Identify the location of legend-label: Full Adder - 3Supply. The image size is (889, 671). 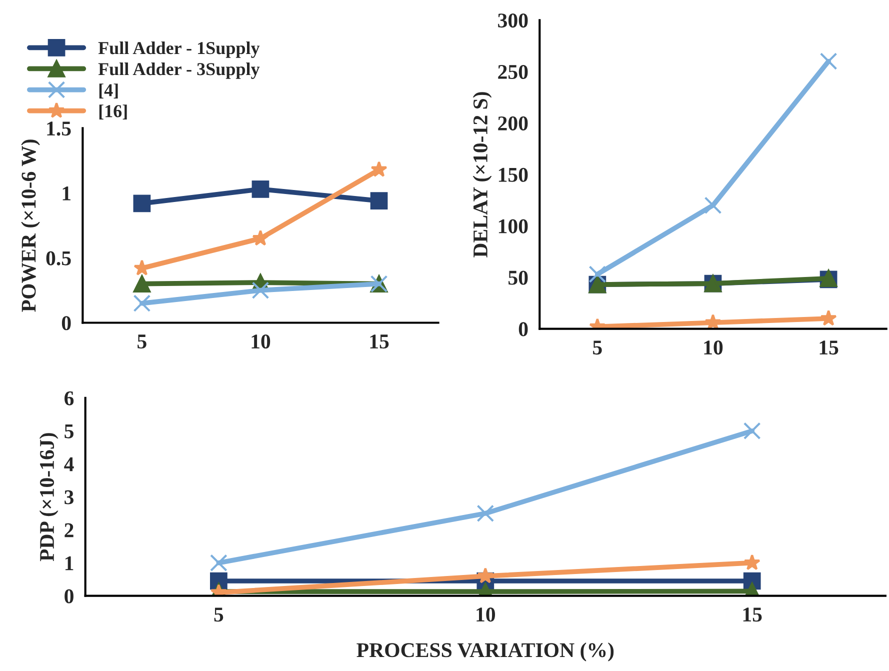
(179, 70).